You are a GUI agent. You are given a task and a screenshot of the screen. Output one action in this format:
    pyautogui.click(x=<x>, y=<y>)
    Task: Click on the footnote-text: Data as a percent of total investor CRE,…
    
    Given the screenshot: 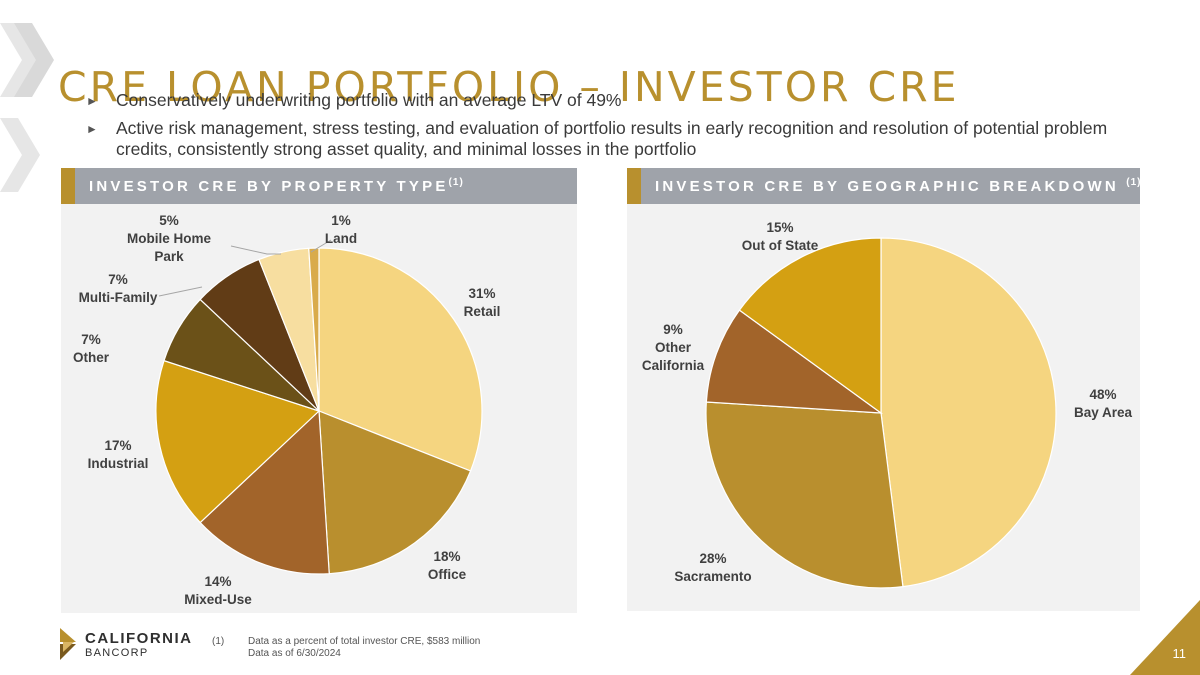 What is the action you would take?
    pyautogui.click(x=364, y=648)
    